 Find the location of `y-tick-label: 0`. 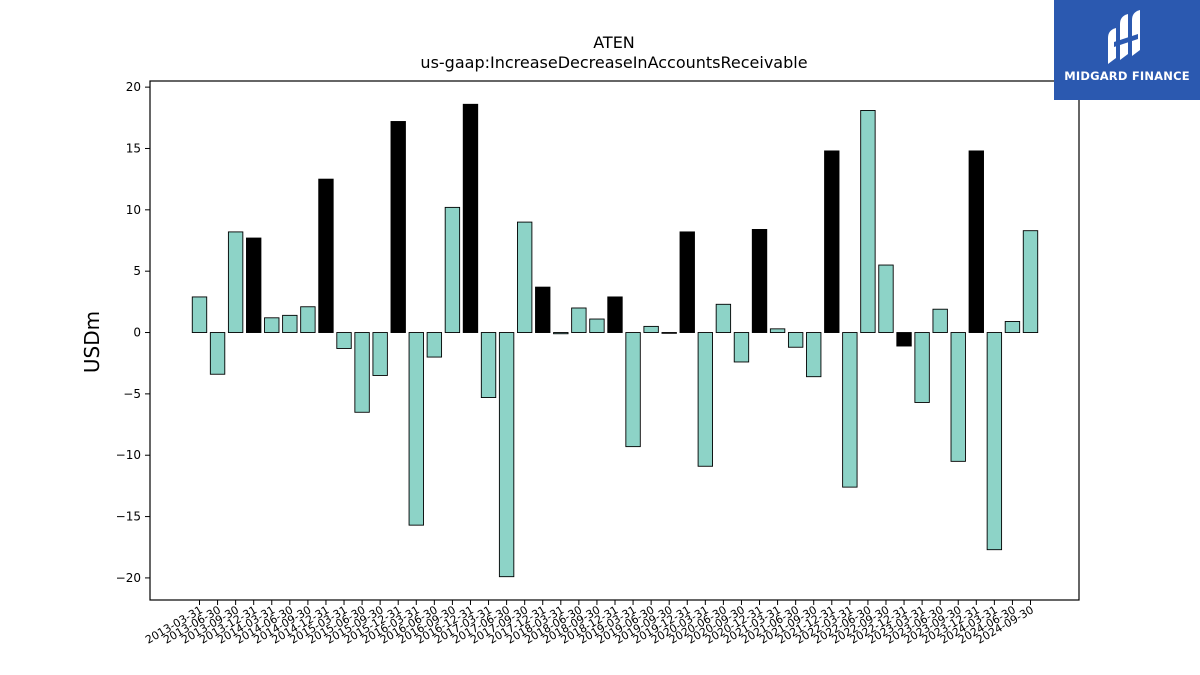

y-tick-label: 0 is located at coordinates (137, 333).